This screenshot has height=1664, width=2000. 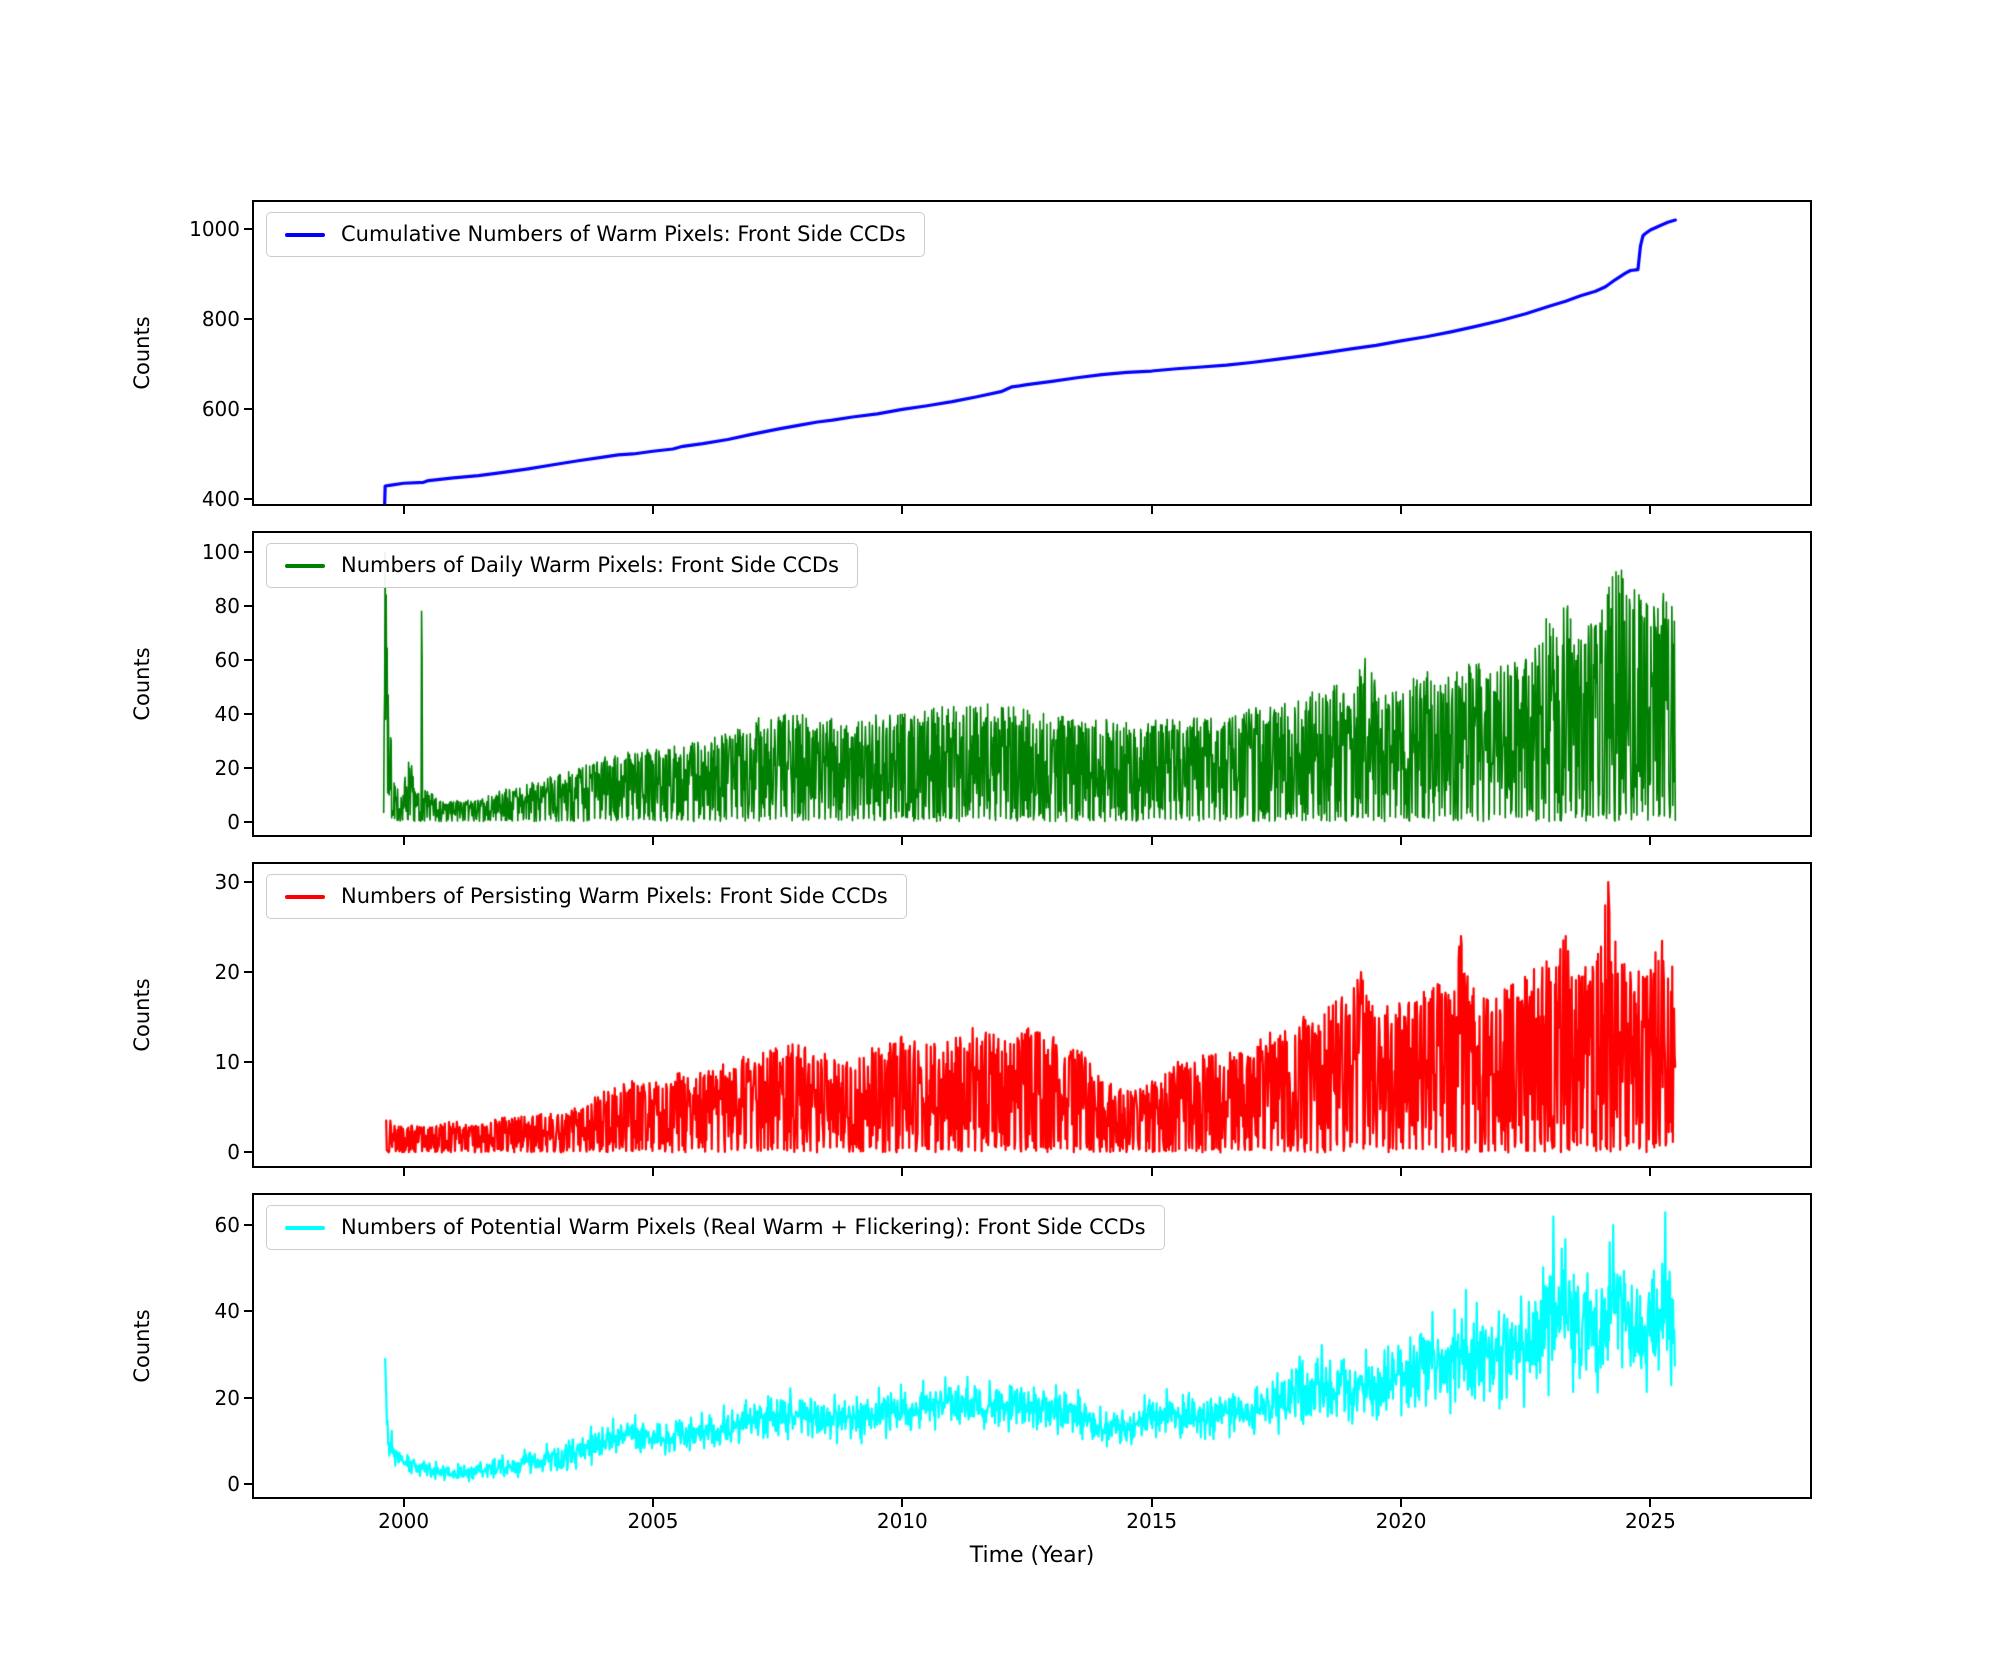 What do you see at coordinates (902, 1521) in the screenshot?
I see `x-tick-label: 2010` at bounding box center [902, 1521].